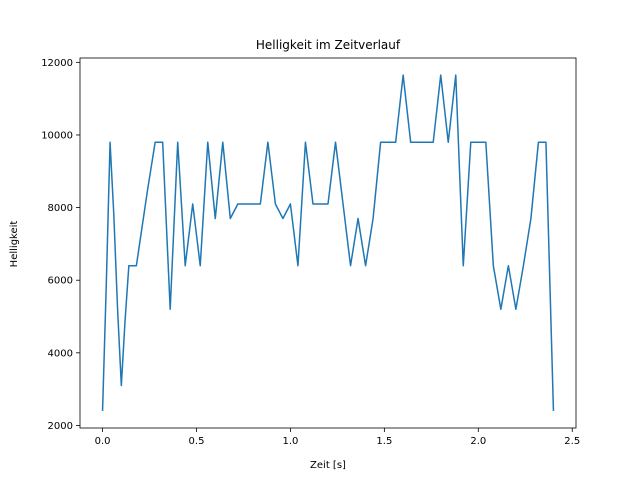  I want to click on x-tick-label: 1.0, so click(290, 441).